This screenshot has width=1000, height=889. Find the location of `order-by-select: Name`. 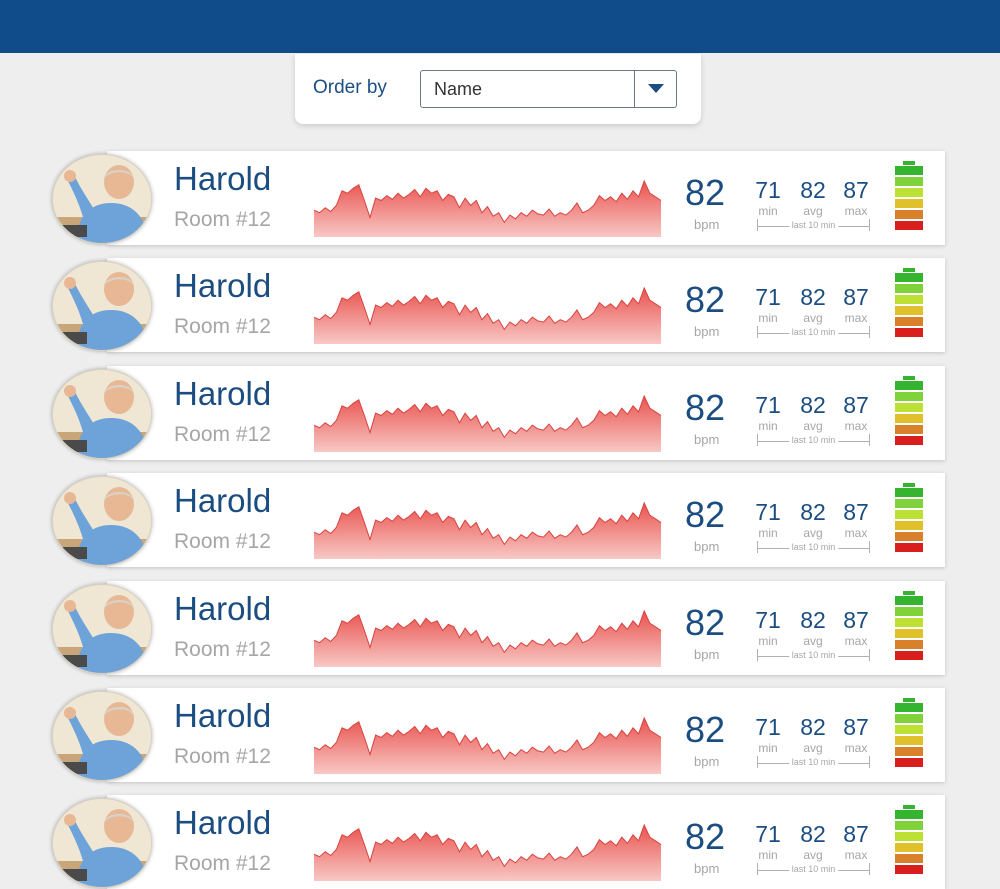

order-by-select: Name is located at coordinates (548, 89).